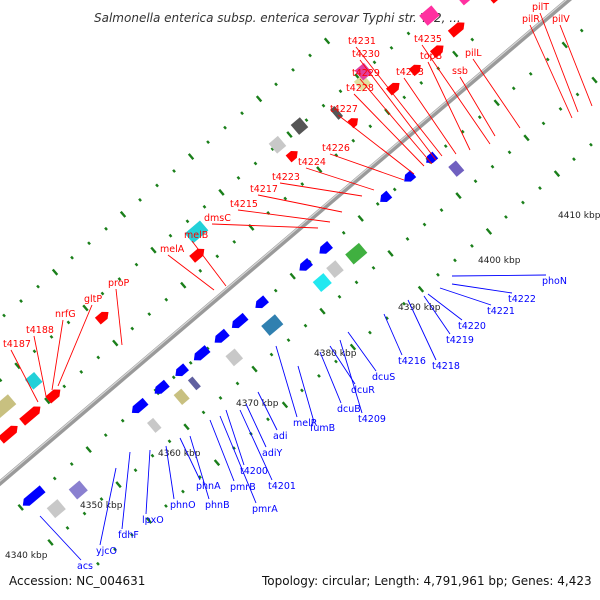 The width and height of the screenshot is (600, 600). Describe the element at coordinates (265, 509) in the screenshot. I see `reverse-gene-label: pmrA` at that location.